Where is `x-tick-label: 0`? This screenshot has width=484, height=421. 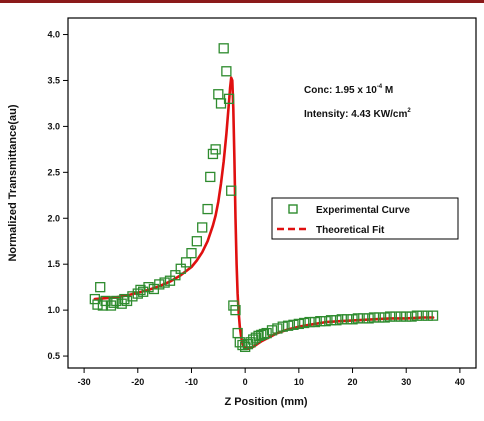
x-tick-label: 0 is located at coordinates (245, 382).